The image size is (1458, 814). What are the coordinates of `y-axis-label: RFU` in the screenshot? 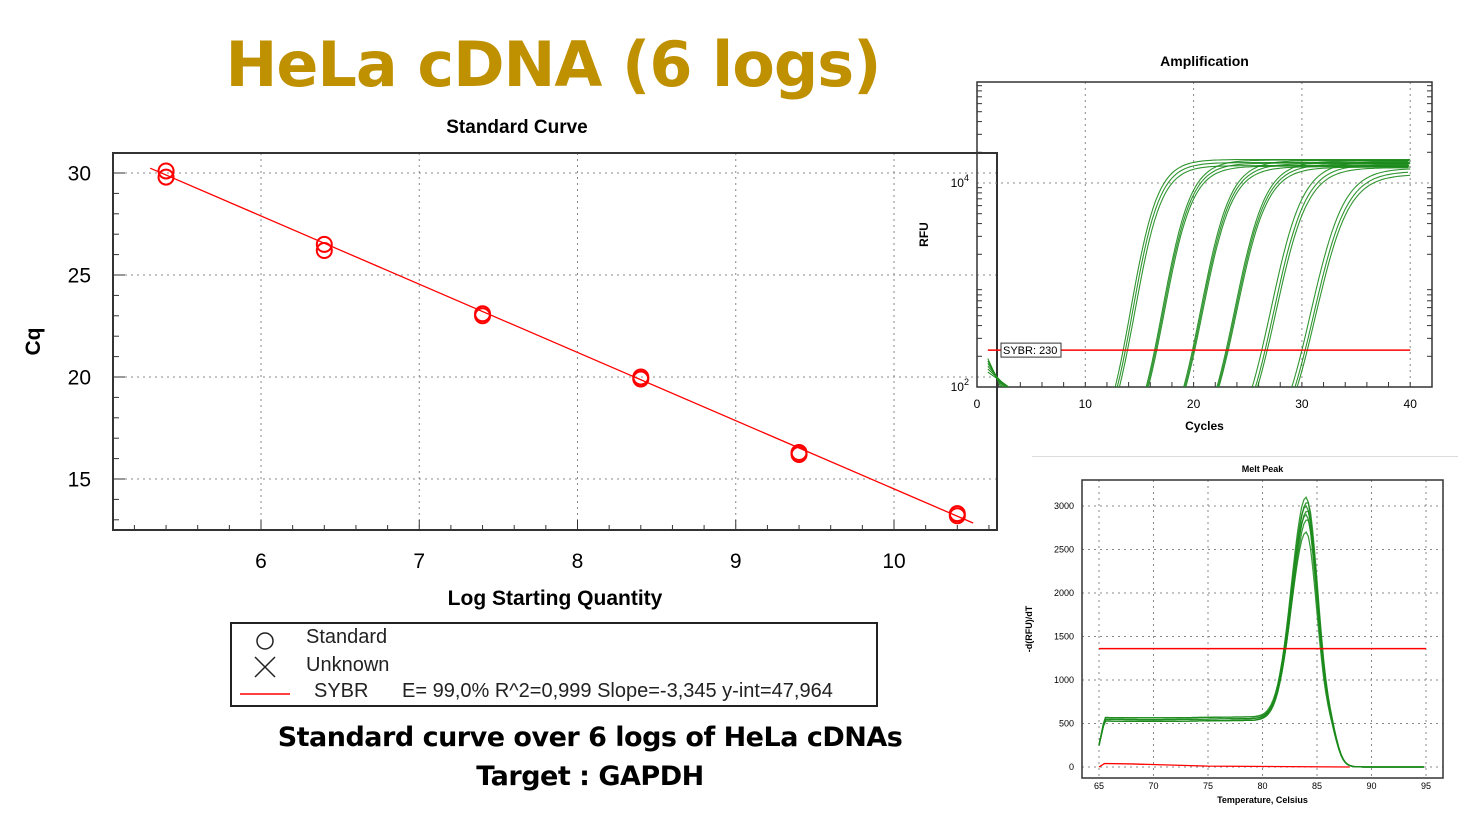 It's located at (924, 234).